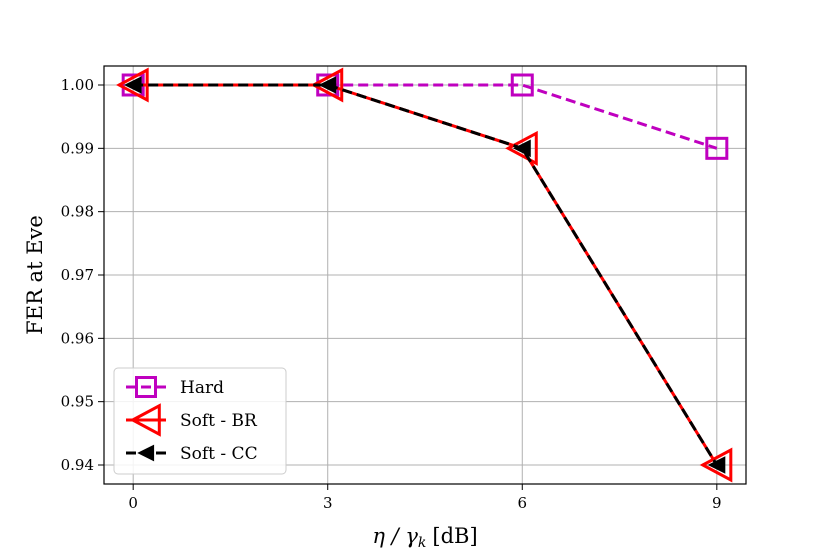 This screenshot has width=830, height=554. What do you see at coordinates (77, 402) in the screenshot?
I see `y-tick-label: 0.95` at bounding box center [77, 402].